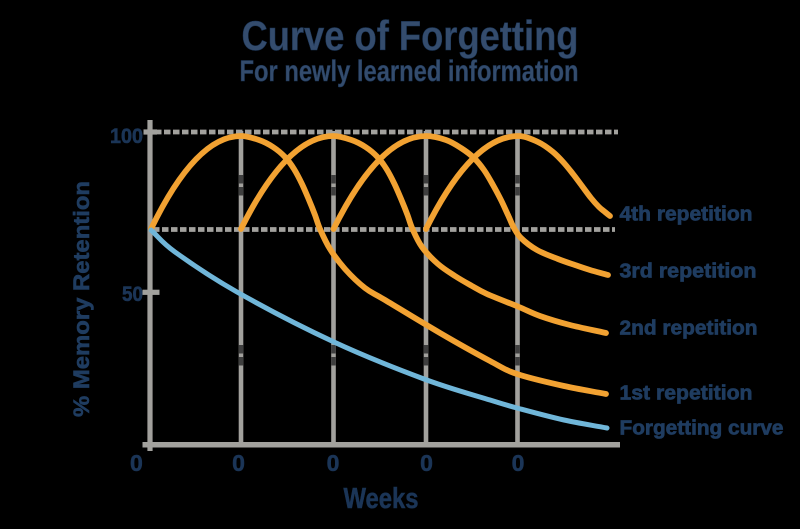 The height and width of the screenshot is (529, 800). What do you see at coordinates (132, 294) in the screenshot?
I see `svg-text: 50` at bounding box center [132, 294].